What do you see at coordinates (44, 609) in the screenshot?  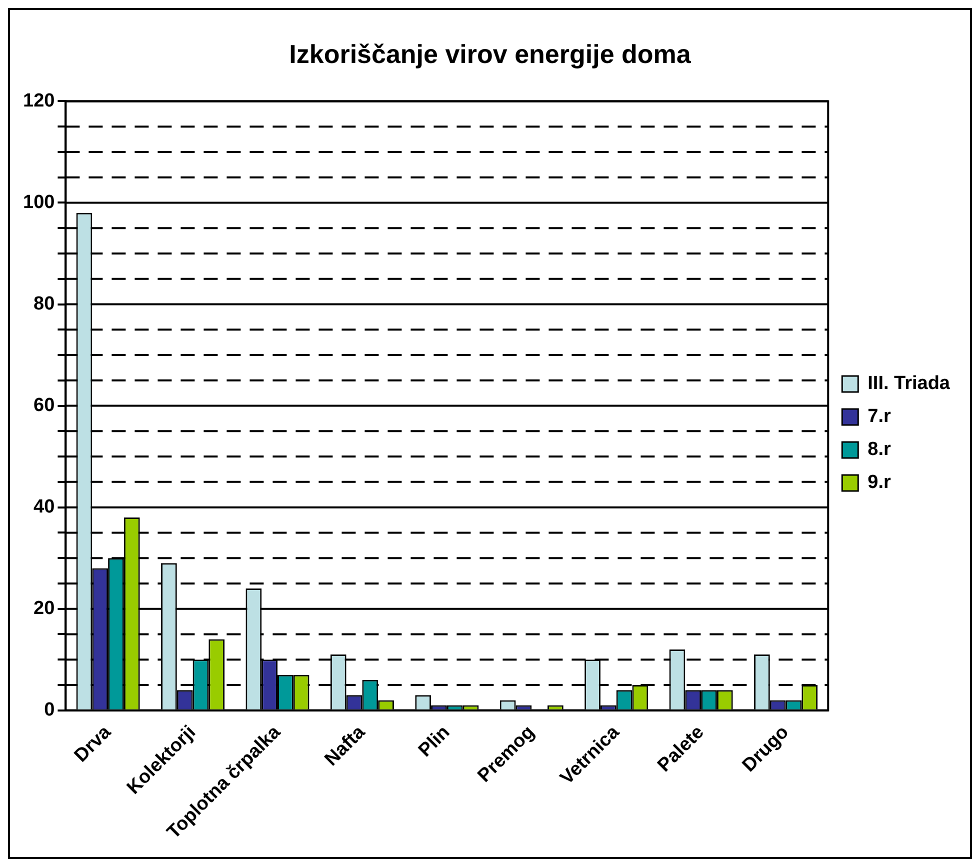 I see `y-tick-label: 20` at bounding box center [44, 609].